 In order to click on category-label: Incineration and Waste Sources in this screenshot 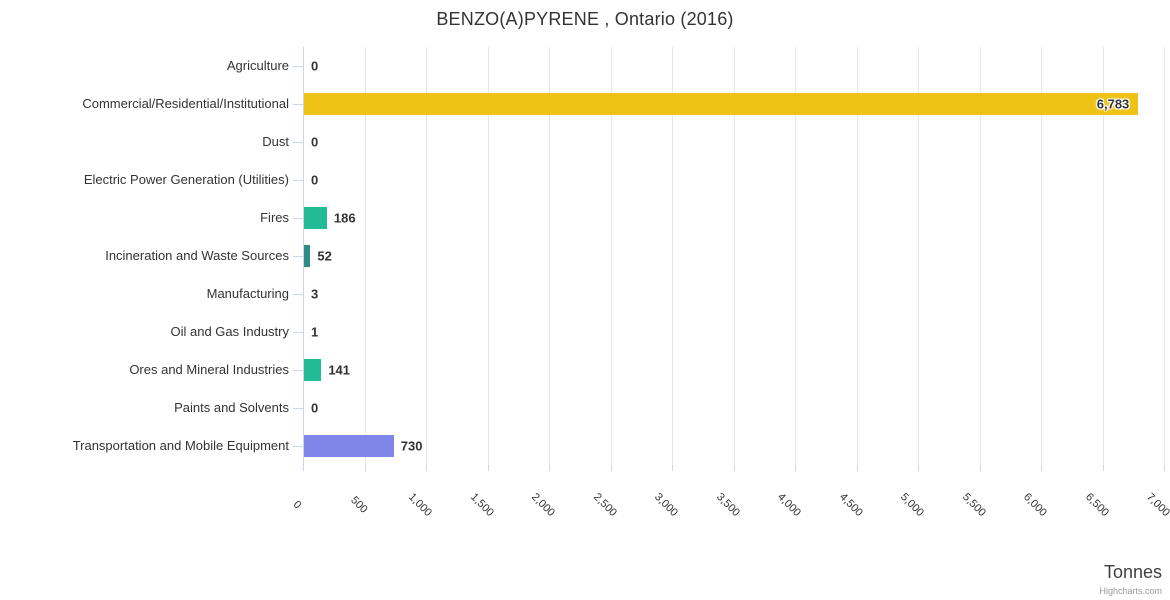, I will do `click(197, 255)`.